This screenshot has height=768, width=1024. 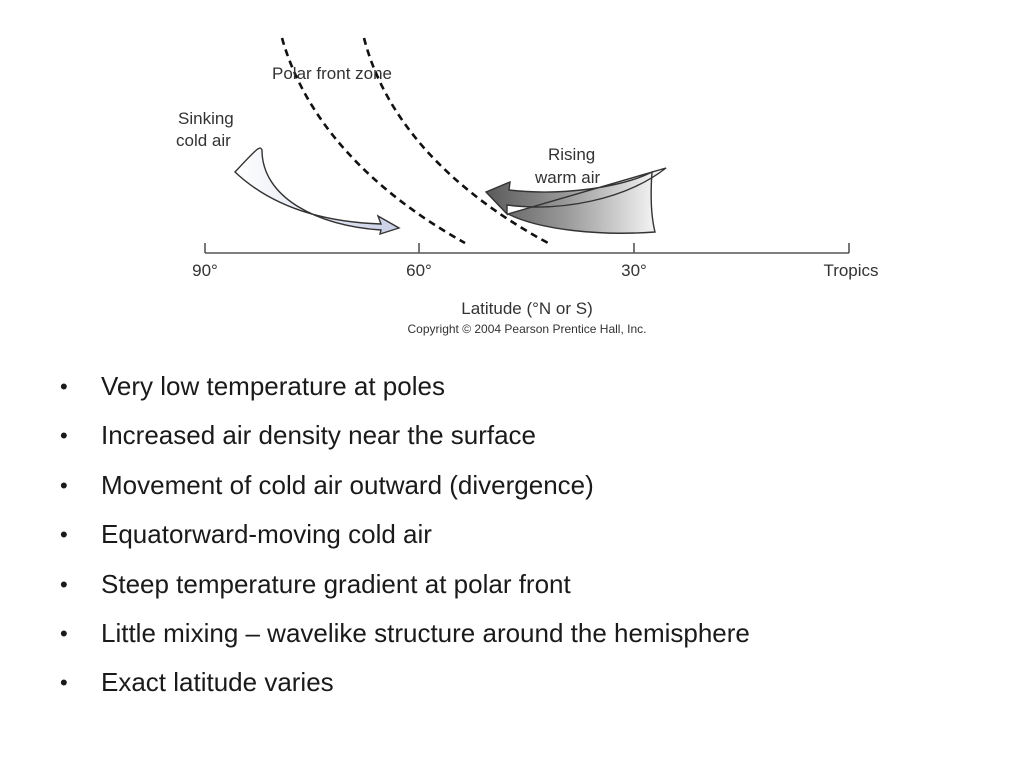 What do you see at coordinates (373, 141) in the screenshot?
I see `front-line-left` at bounding box center [373, 141].